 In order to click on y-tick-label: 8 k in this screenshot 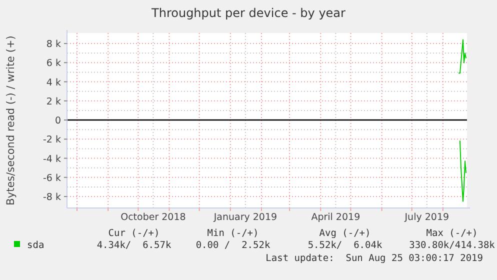, I will do `click(54, 44)`.